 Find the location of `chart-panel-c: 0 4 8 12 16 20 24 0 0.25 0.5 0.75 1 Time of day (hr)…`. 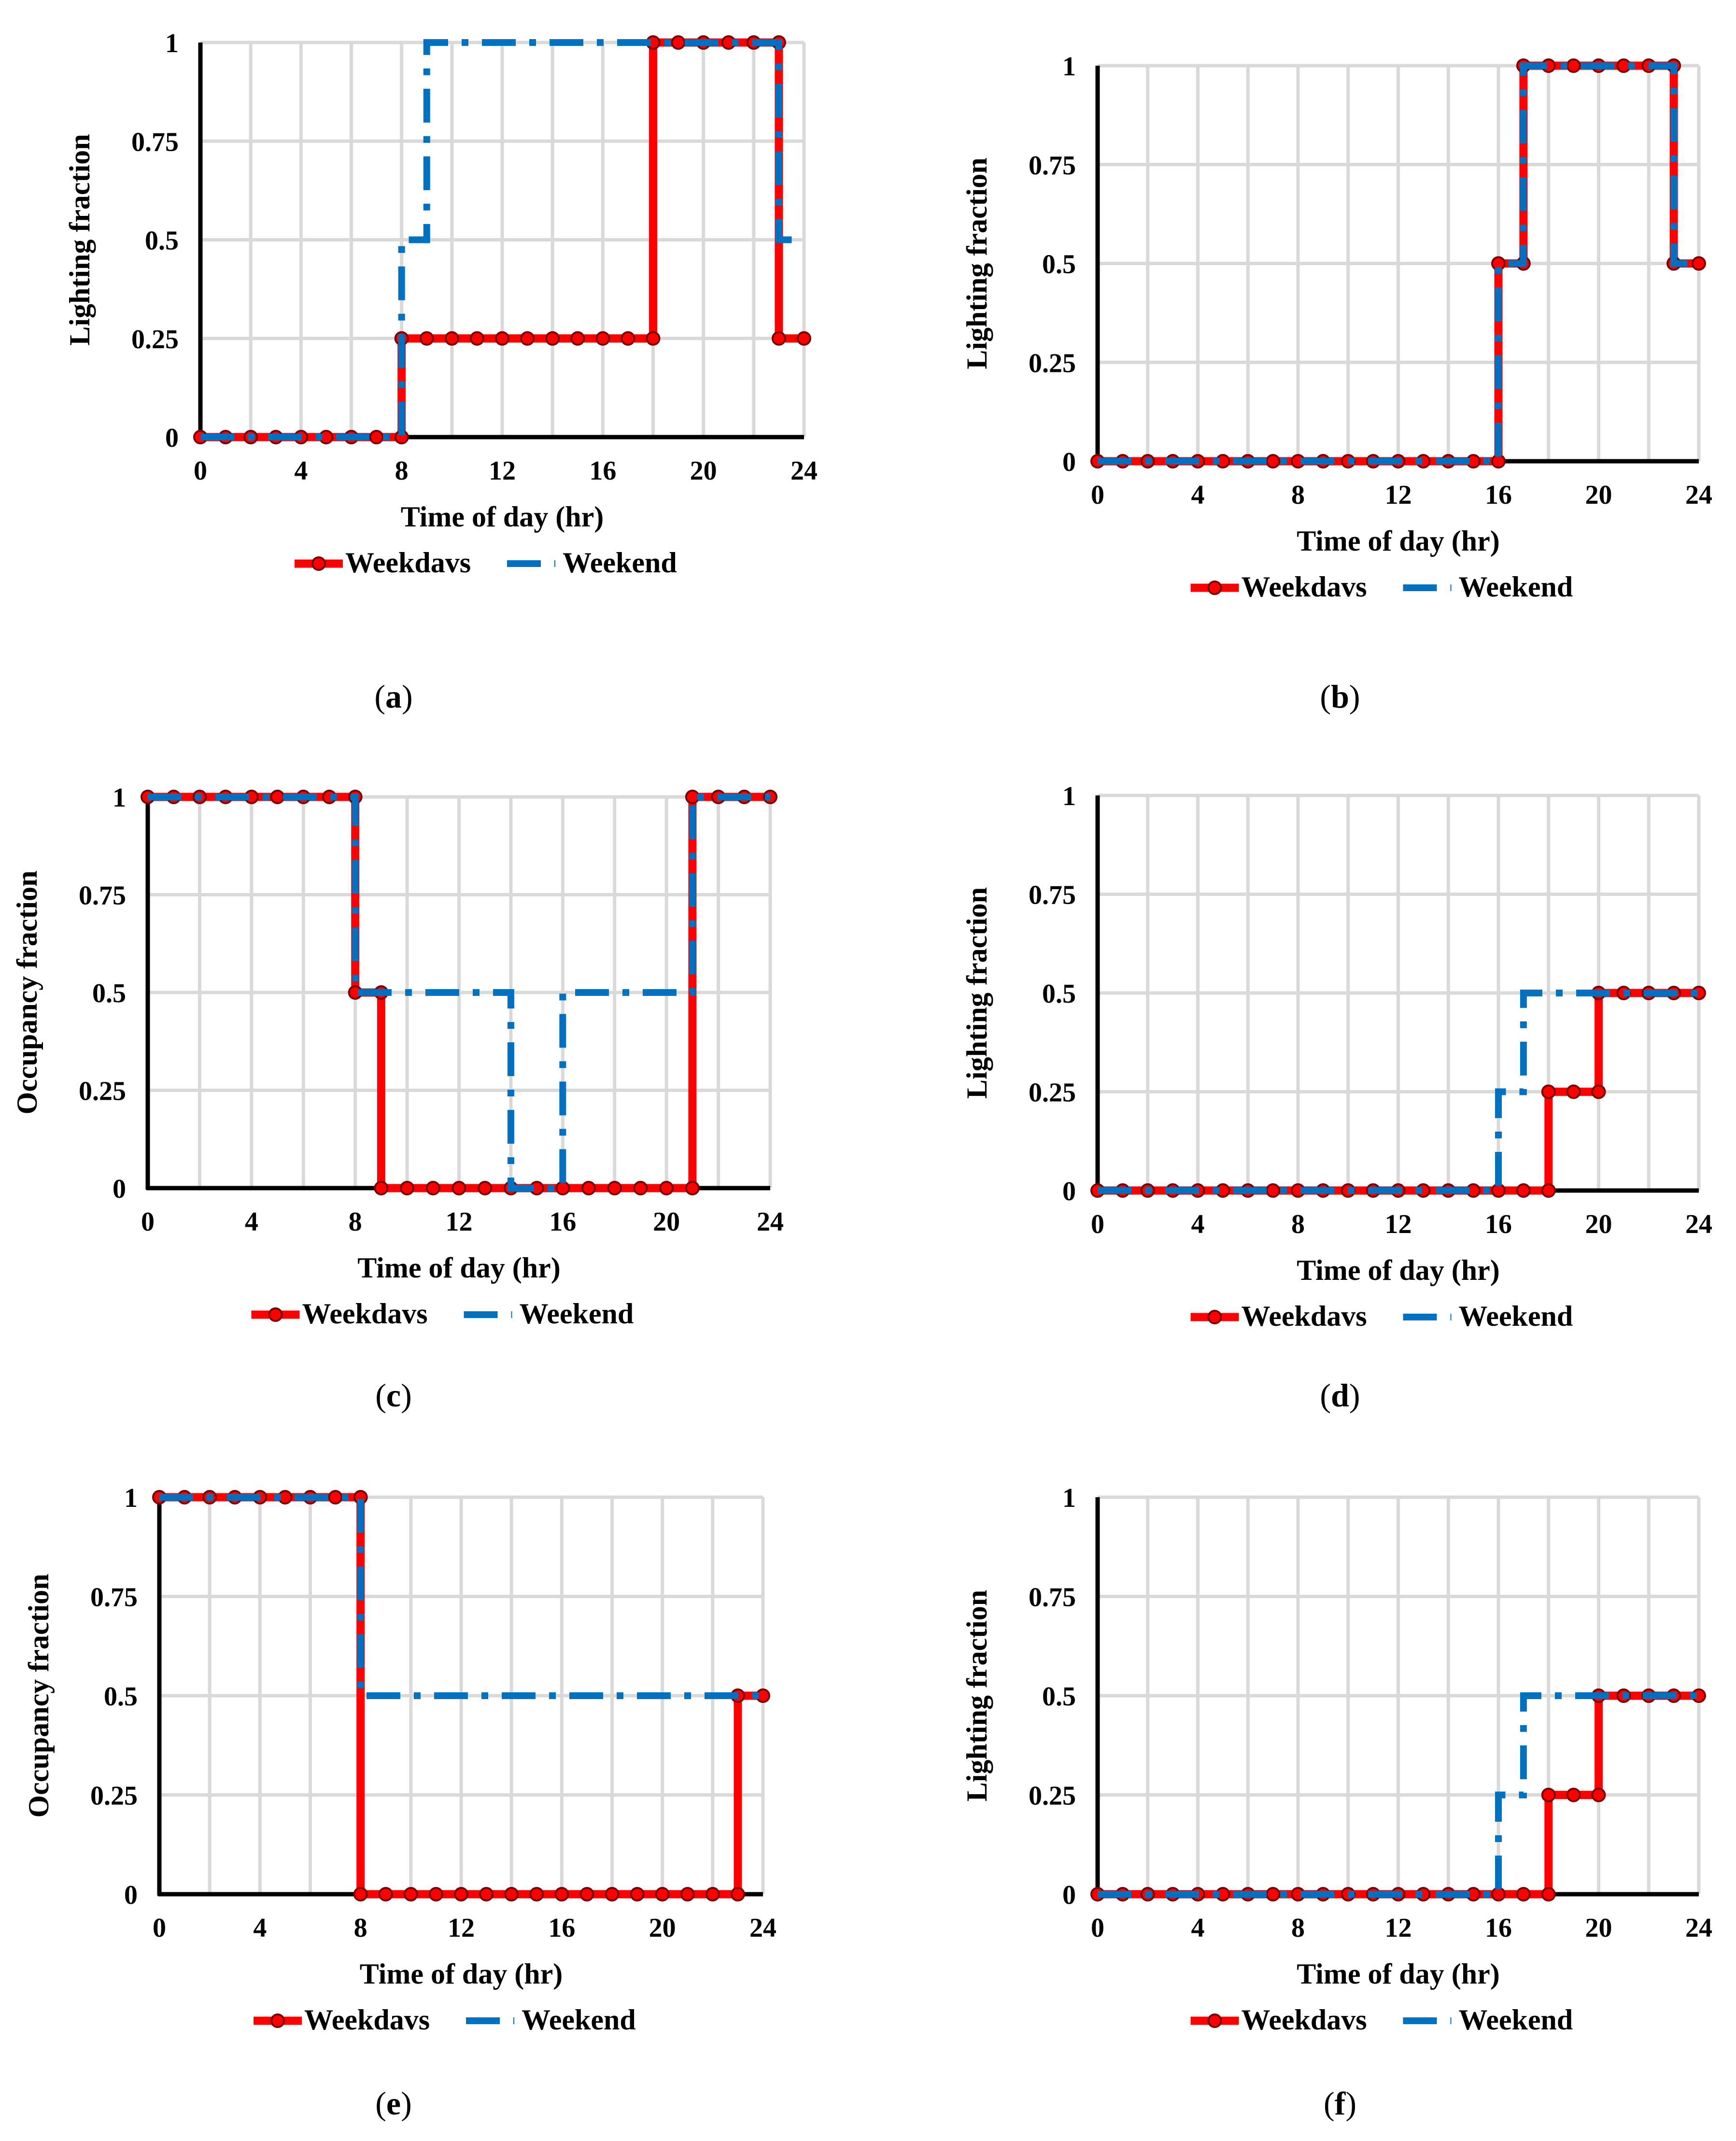

chart-panel-c: 0 4 8 12 16 20 24 0 0.25 0.5 0.75 1 Time of day (hr)… is located at coordinates (397, 1098).